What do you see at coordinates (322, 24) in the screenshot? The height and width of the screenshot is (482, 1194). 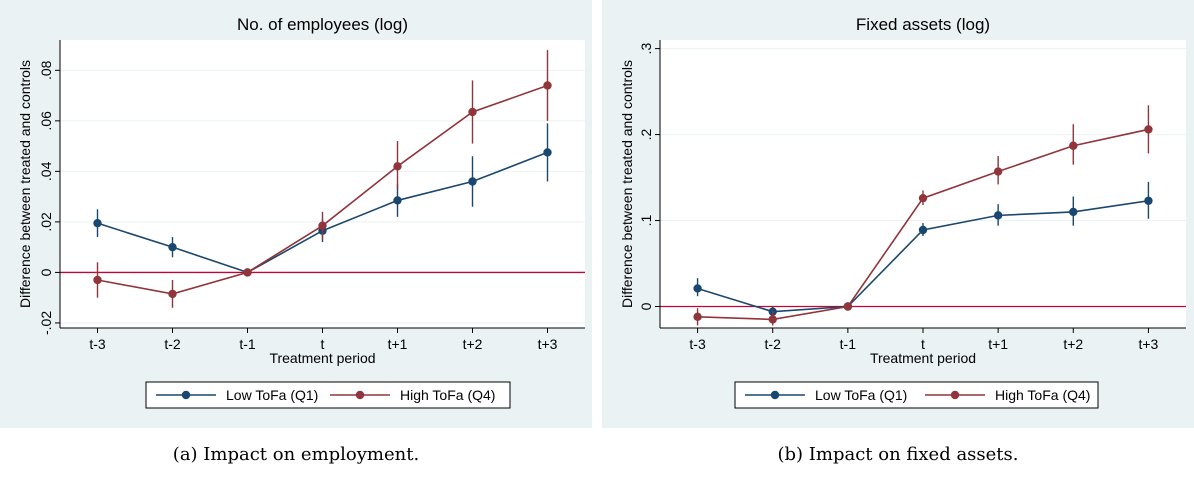 I see `chart-title: No. of employees (log)` at bounding box center [322, 24].